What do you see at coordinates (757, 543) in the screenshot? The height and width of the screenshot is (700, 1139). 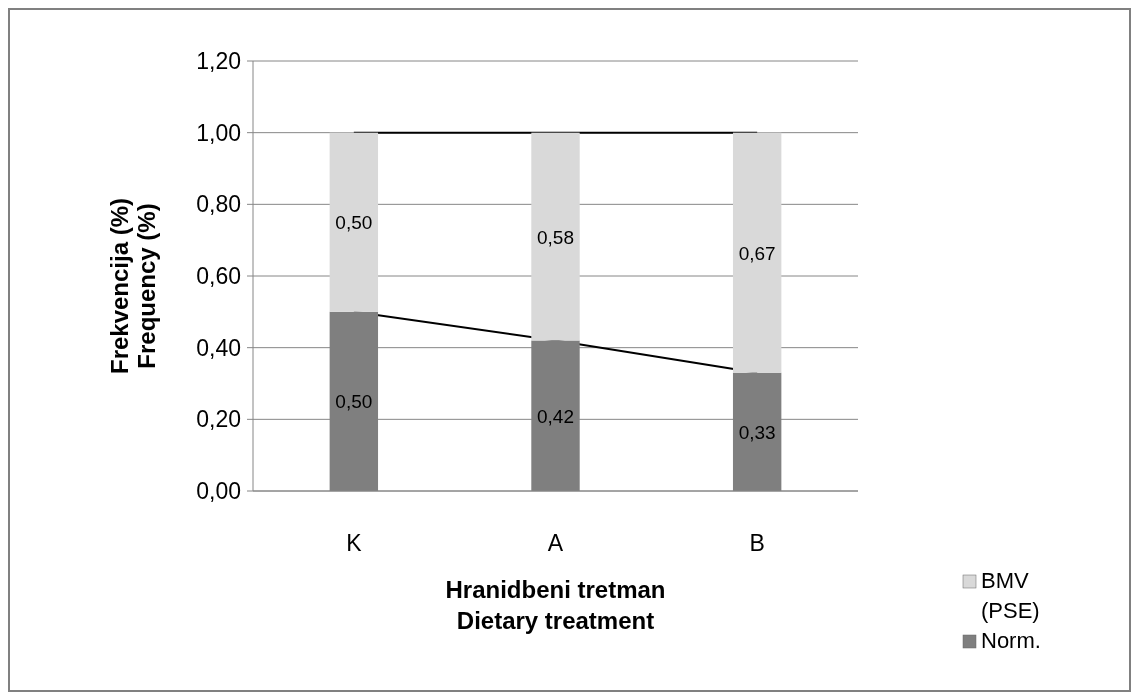 I see `x-tick-label: B` at bounding box center [757, 543].